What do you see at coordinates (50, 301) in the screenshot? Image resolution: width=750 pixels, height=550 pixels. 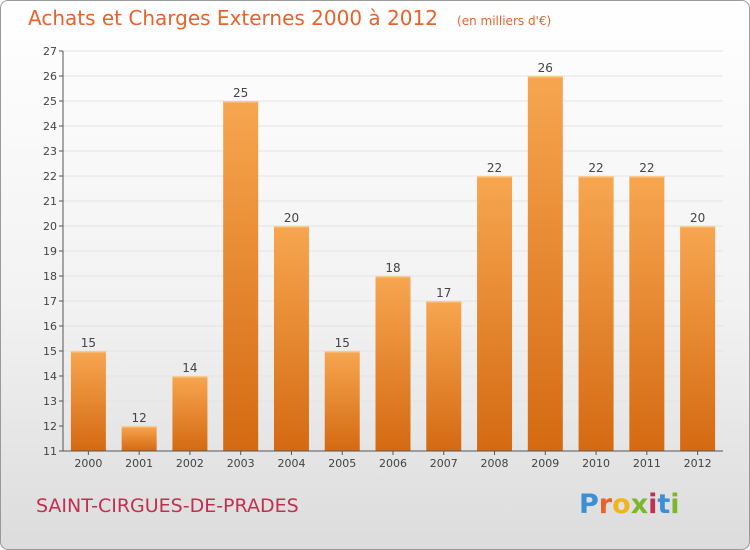 I see `y-tick-label: 17` at bounding box center [50, 301].